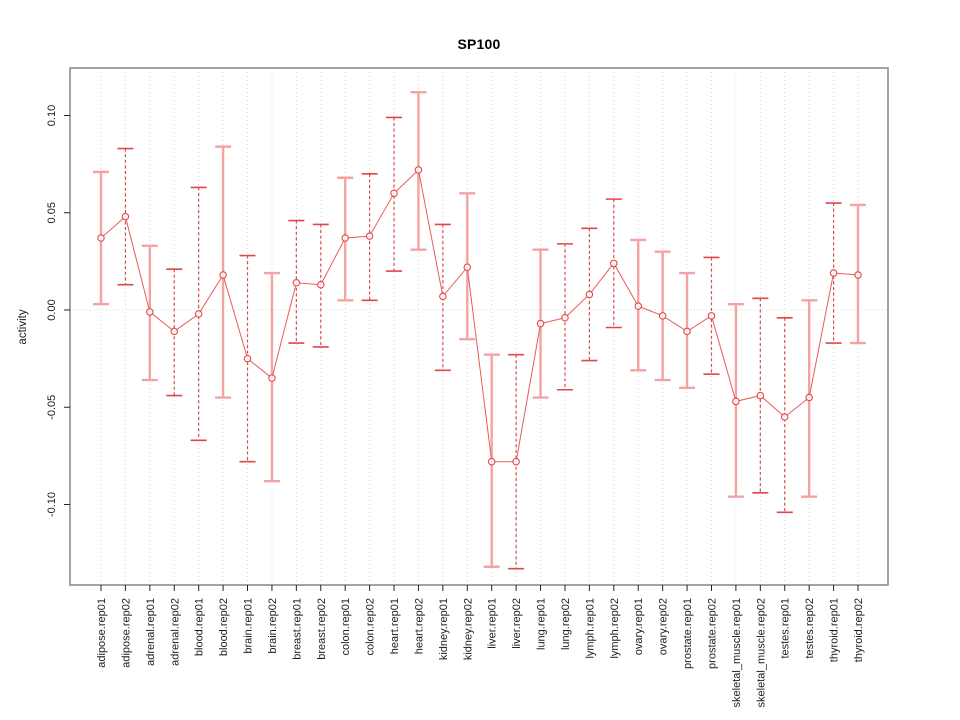 The image size is (960, 720). I want to click on x-tick-label: ovary.rep01, so click(639, 626).